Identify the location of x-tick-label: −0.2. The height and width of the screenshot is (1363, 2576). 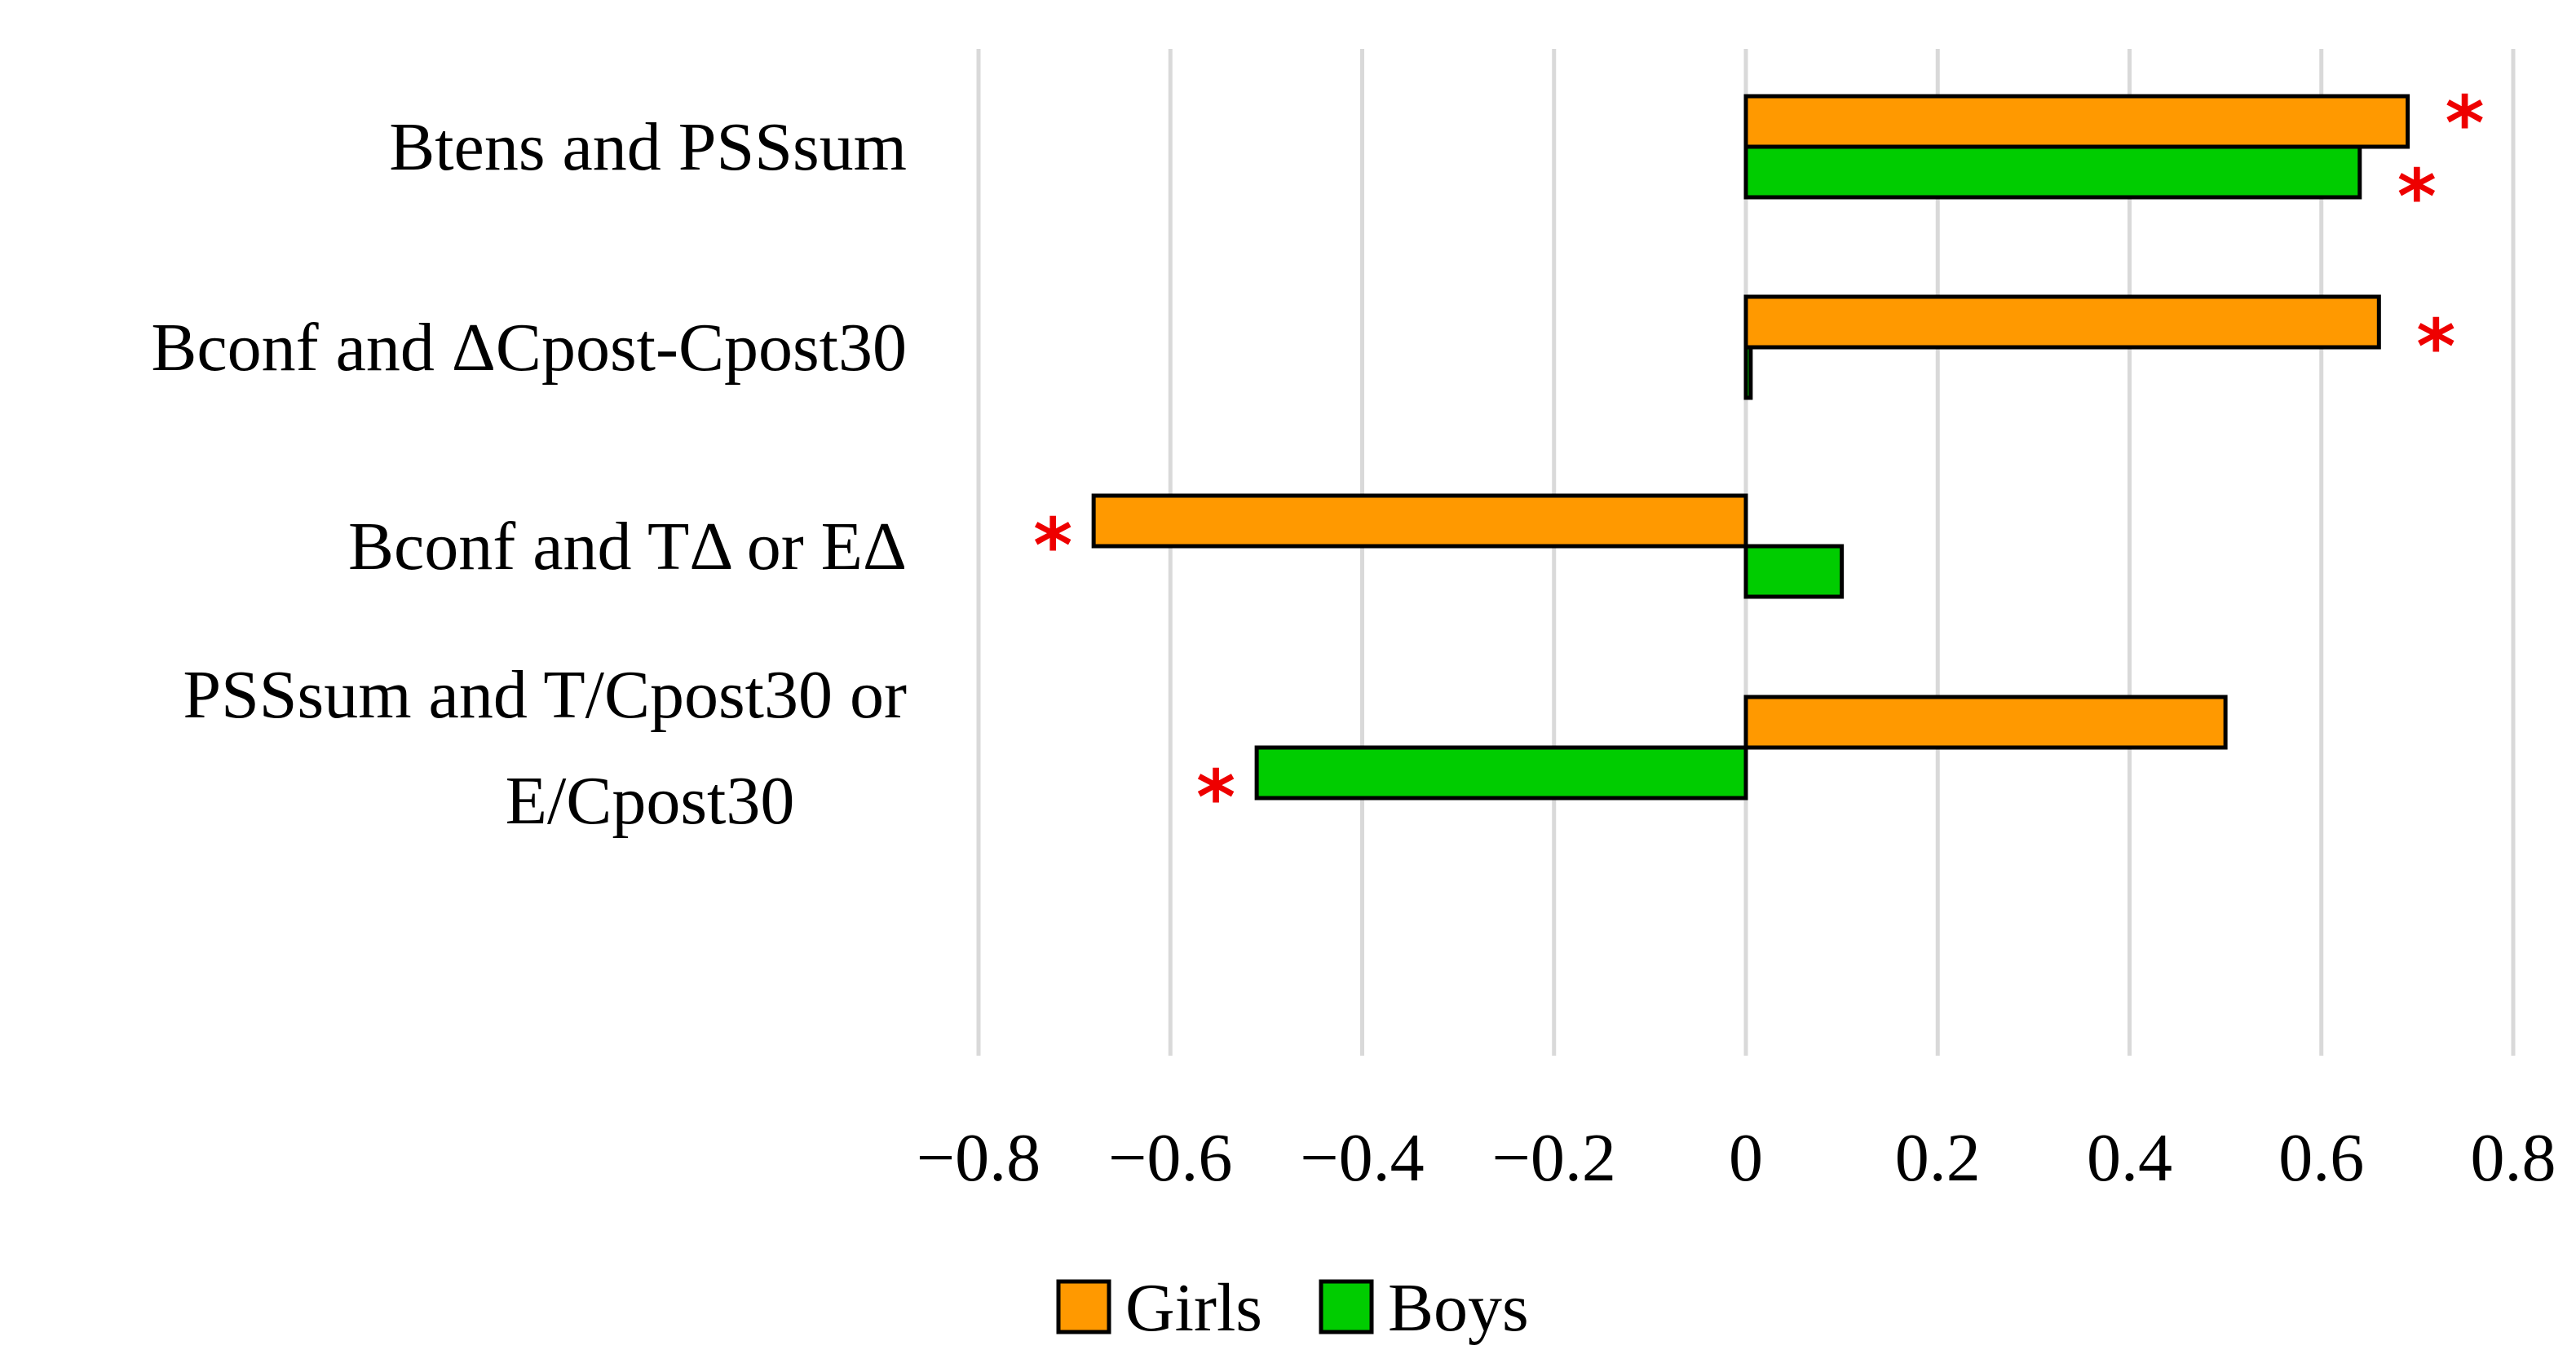
(1554, 1158).